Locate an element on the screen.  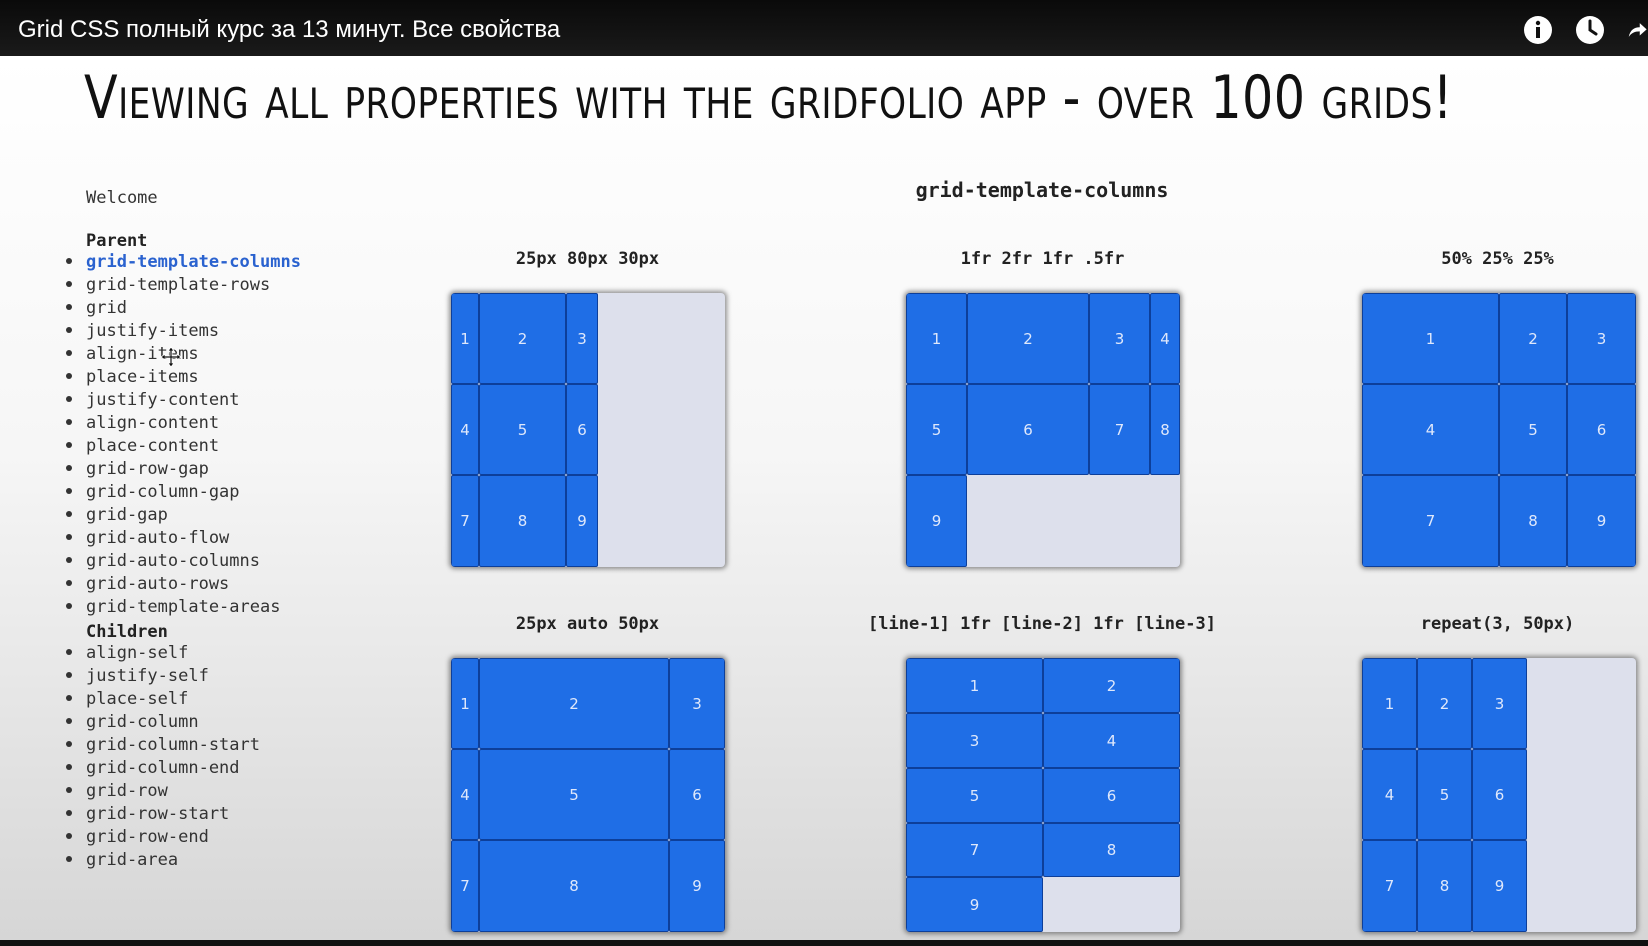
sidebar-item-grid-column-end: grid-column-end is located at coordinates (163, 768).